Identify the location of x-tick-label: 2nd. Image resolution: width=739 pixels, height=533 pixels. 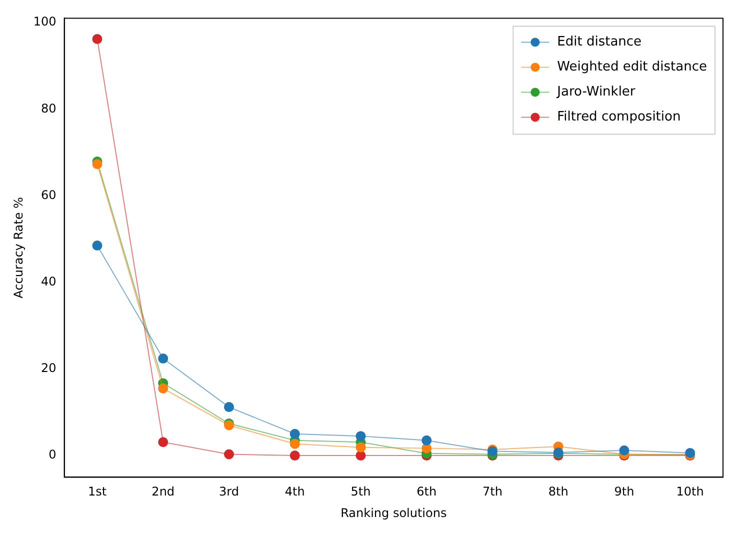
(163, 491).